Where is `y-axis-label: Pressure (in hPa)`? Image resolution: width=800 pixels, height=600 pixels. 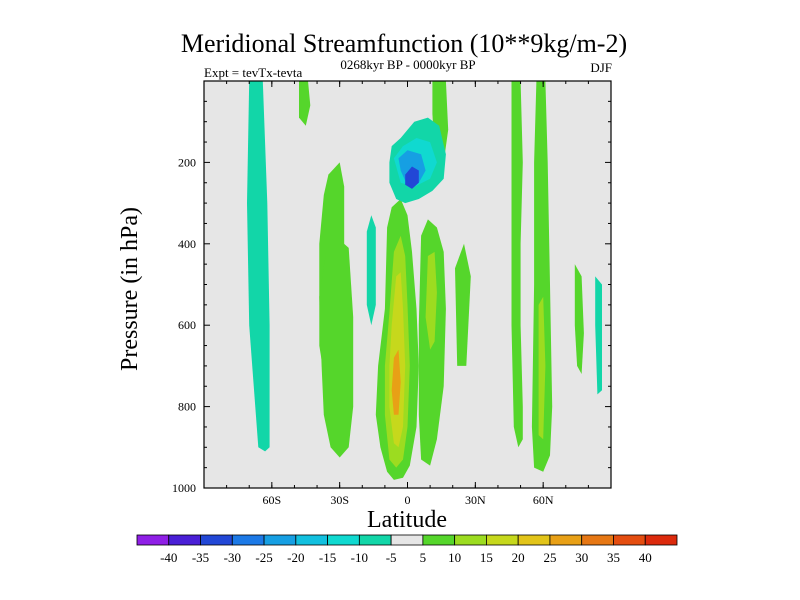
y-axis-label: Pressure (in hPa) is located at coordinates (130, 289).